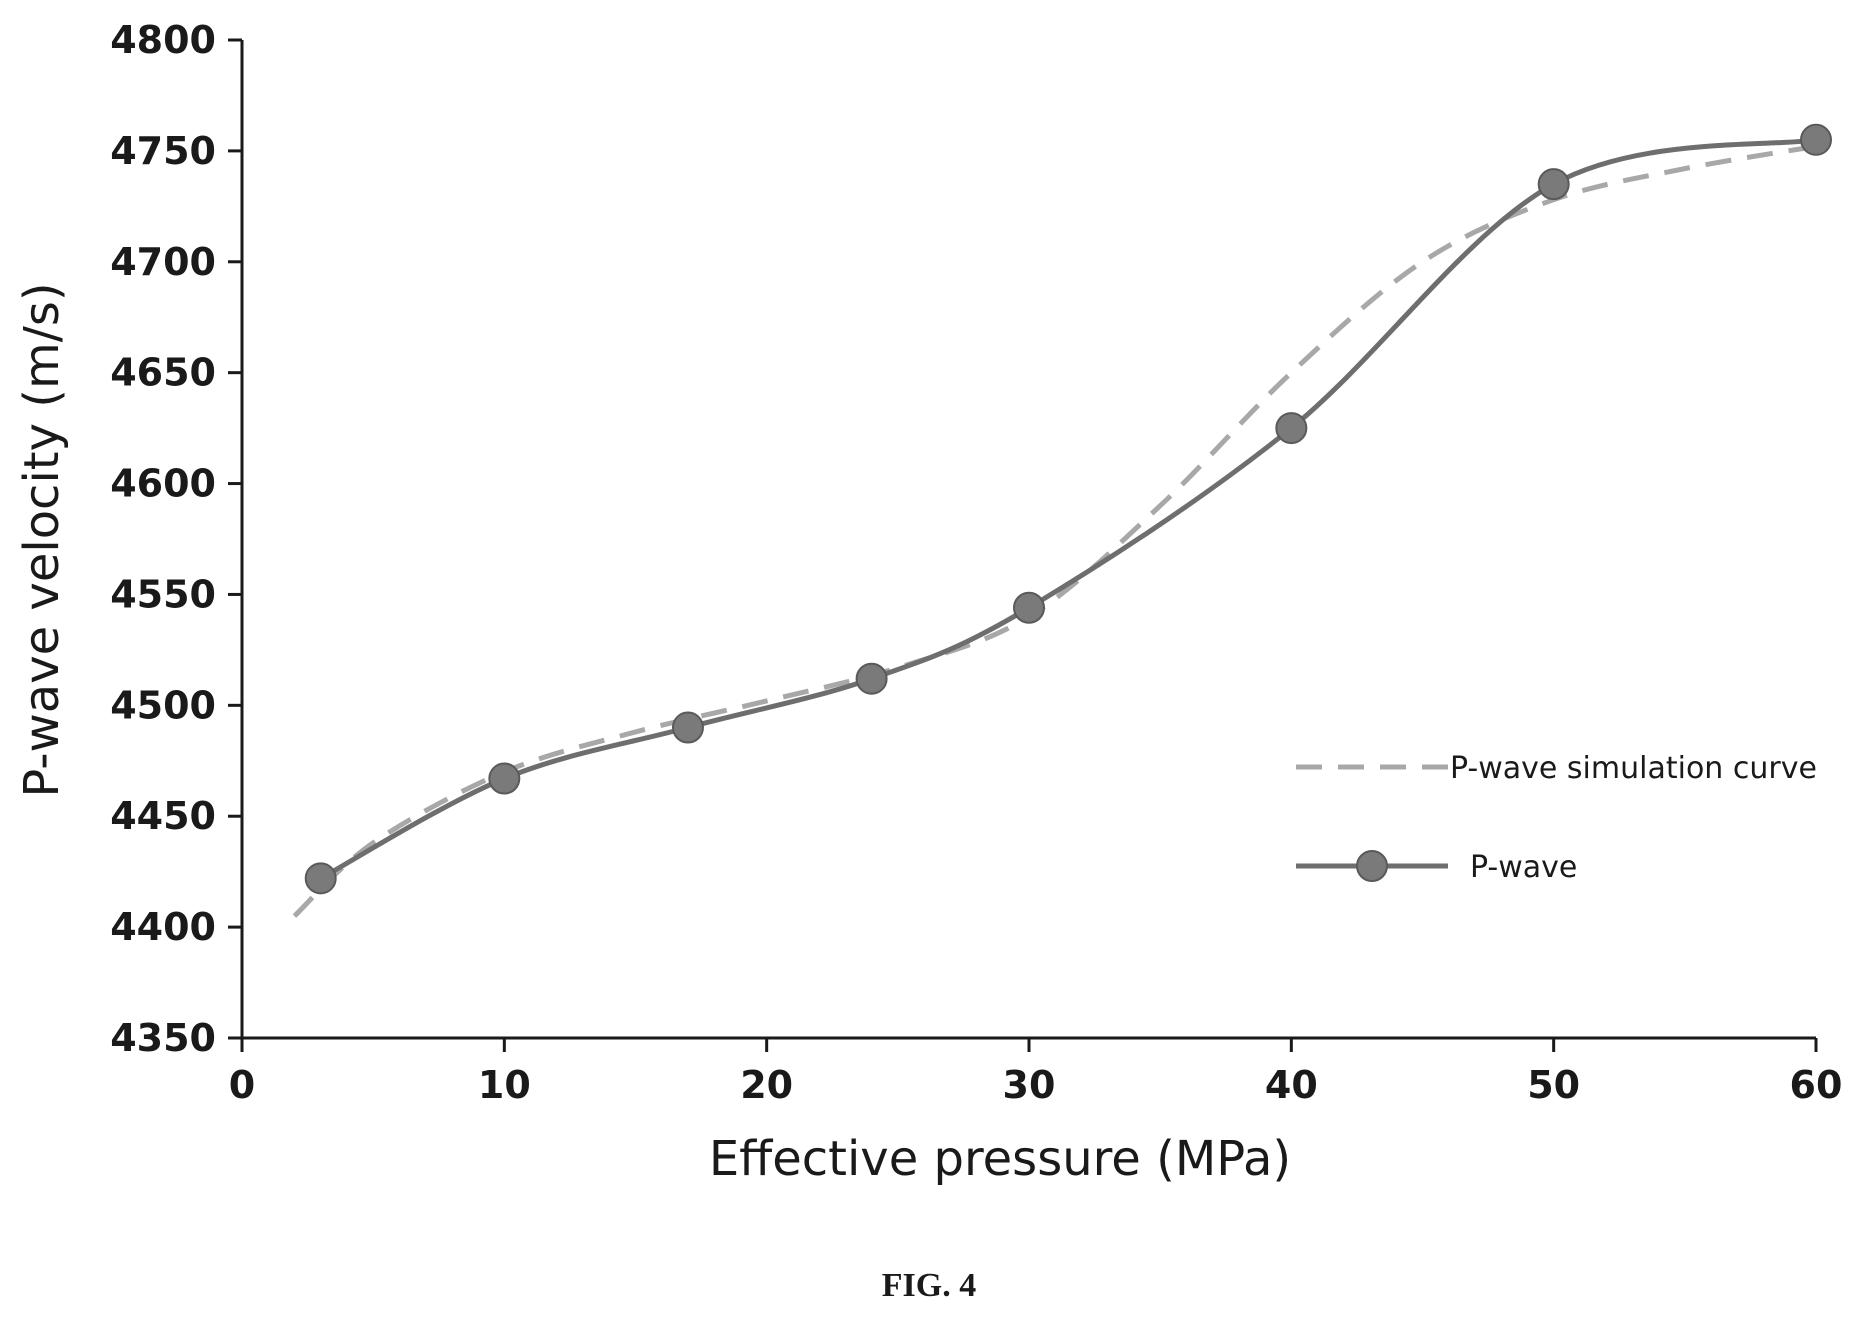 This screenshot has width=1859, height=1318. Describe the element at coordinates (163, 262) in the screenshot. I see `y-tick-label: 4700` at that location.